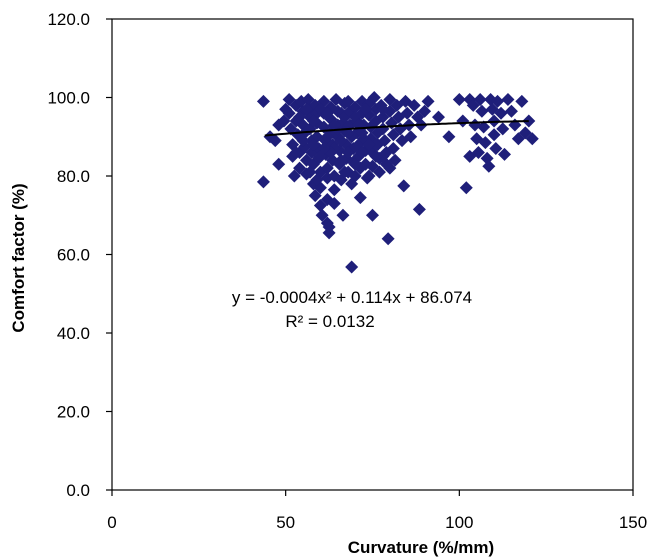  What do you see at coordinates (396, 128) in the screenshot?
I see `trendline` at bounding box center [396, 128].